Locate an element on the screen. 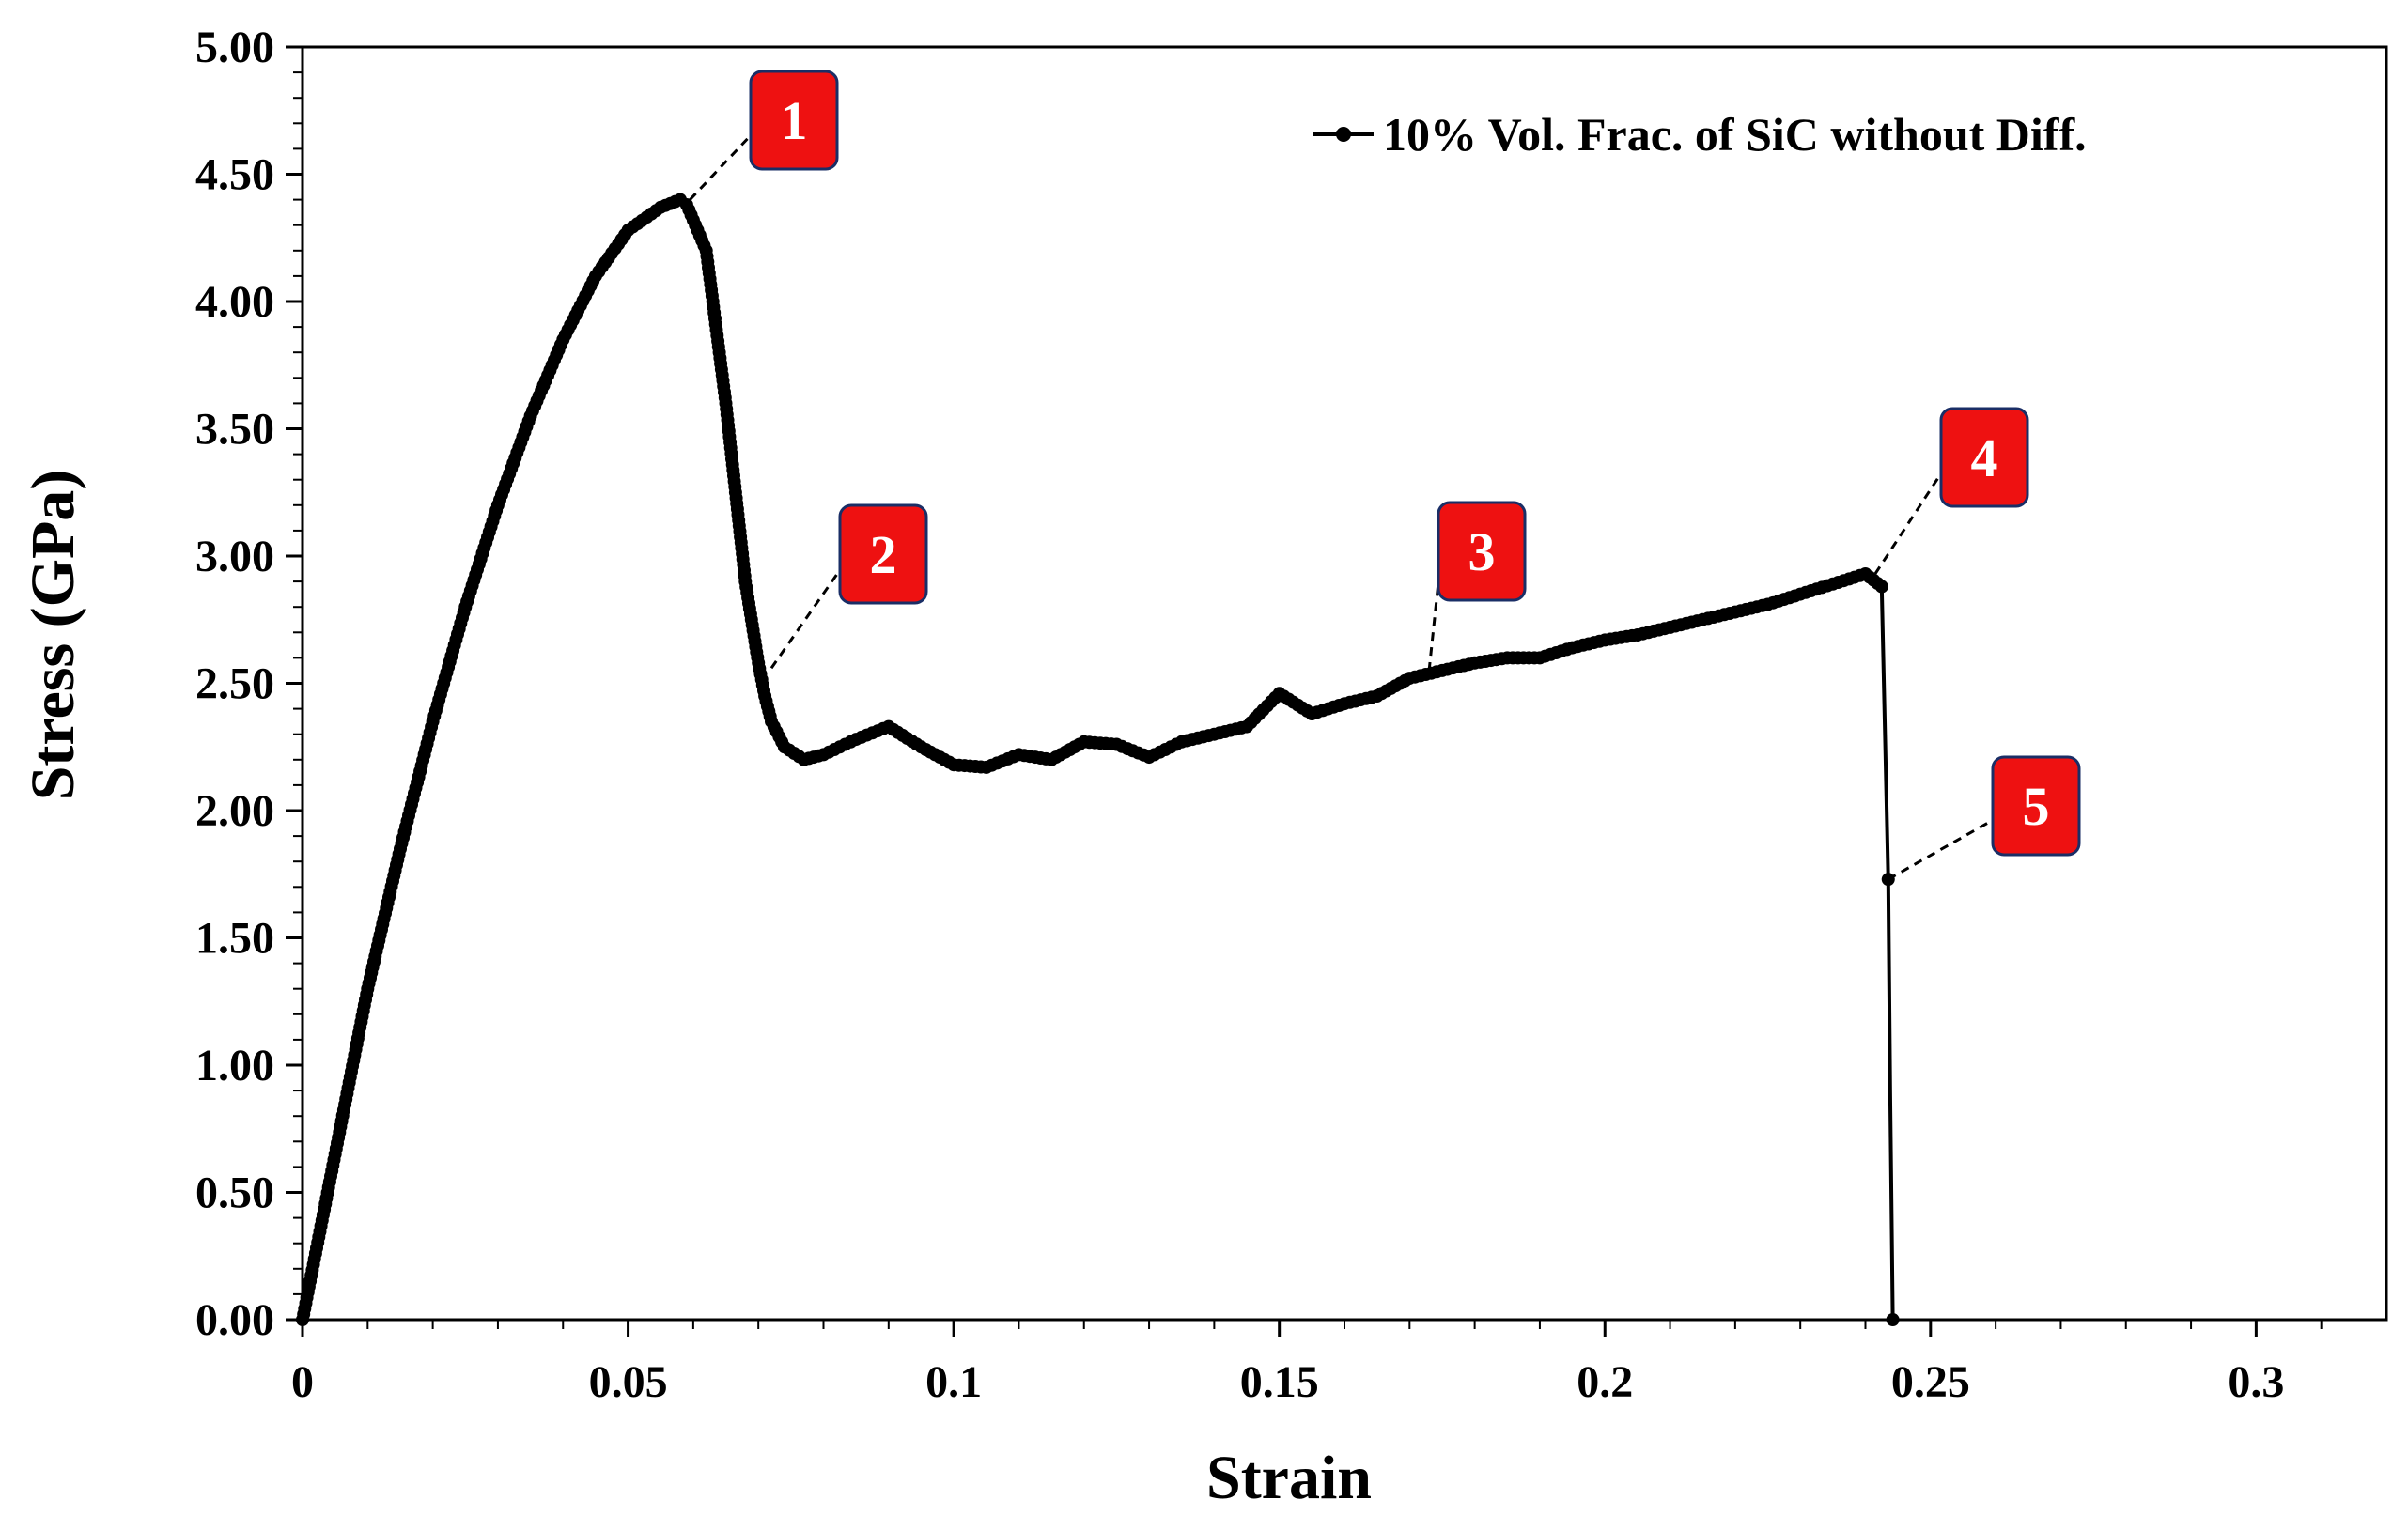 This screenshot has width=2408, height=1531. callout-label: 3 is located at coordinates (1482, 551).